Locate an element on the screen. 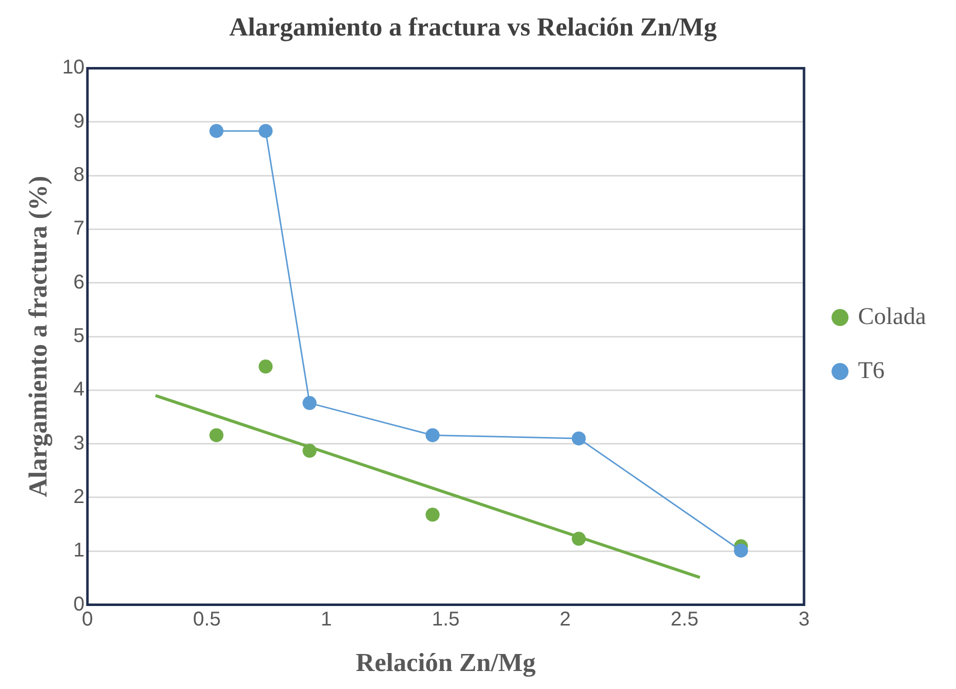 This screenshot has height=689, width=956. y-tick-label: 10 is located at coordinates (73, 67).